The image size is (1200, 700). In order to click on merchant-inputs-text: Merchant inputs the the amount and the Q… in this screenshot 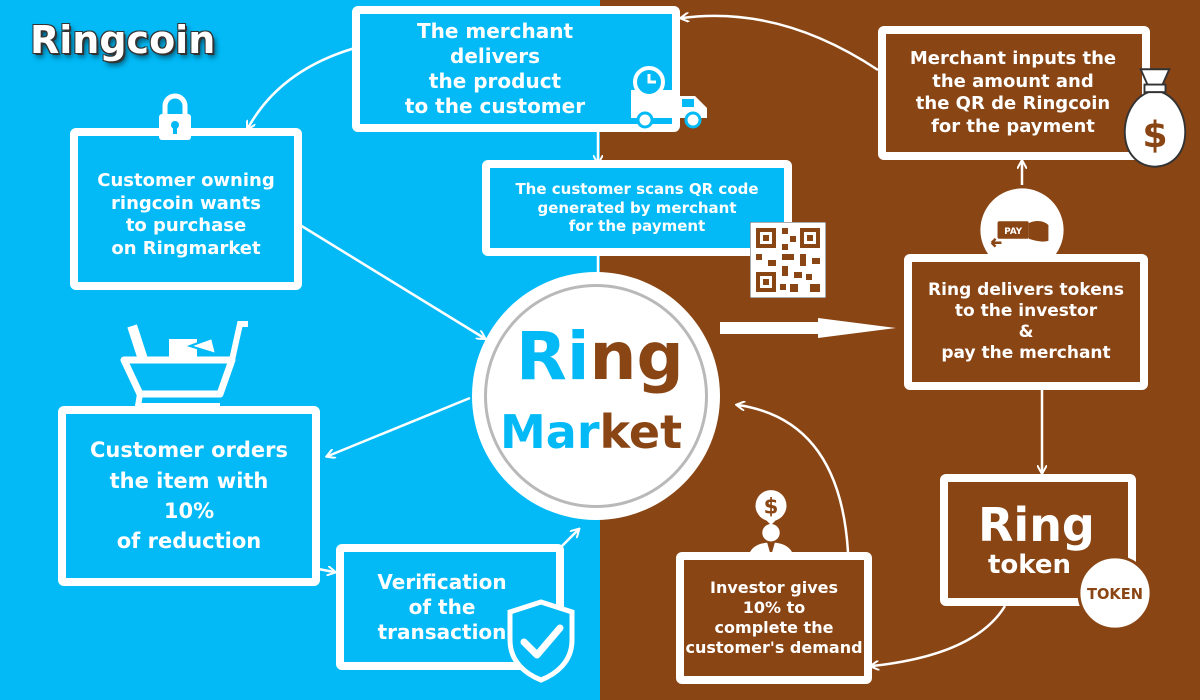, I will do `click(1013, 92)`.